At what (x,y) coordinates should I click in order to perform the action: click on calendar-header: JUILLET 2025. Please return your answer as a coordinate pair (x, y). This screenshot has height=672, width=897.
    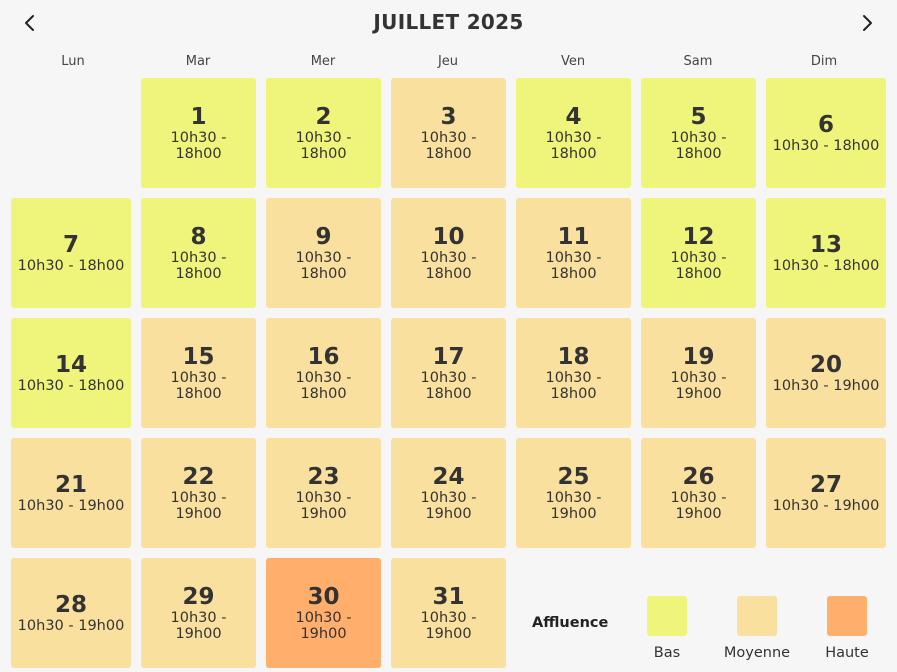
    Looking at the image, I should click on (448, 23).